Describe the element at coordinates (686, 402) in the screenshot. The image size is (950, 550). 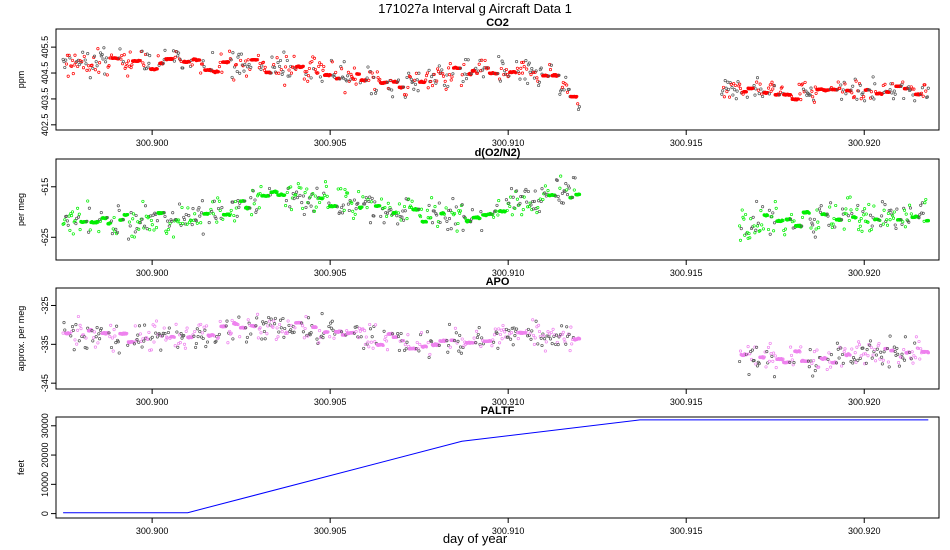
I see `apo-x-tick-label: 300.915` at that location.